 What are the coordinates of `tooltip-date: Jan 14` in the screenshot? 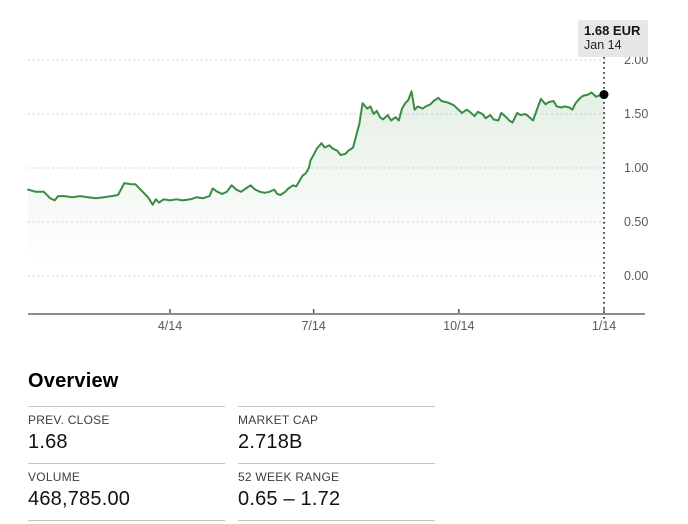 It's located at (603, 45).